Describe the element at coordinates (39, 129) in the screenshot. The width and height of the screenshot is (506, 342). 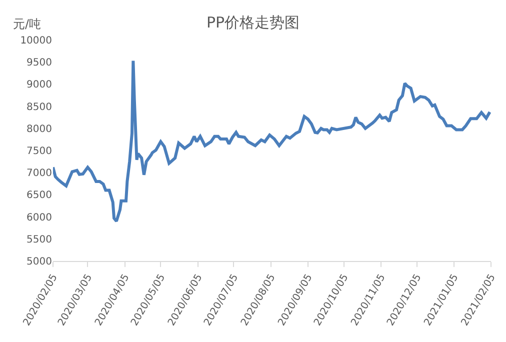
I see `y-tick-label: 8000` at that location.